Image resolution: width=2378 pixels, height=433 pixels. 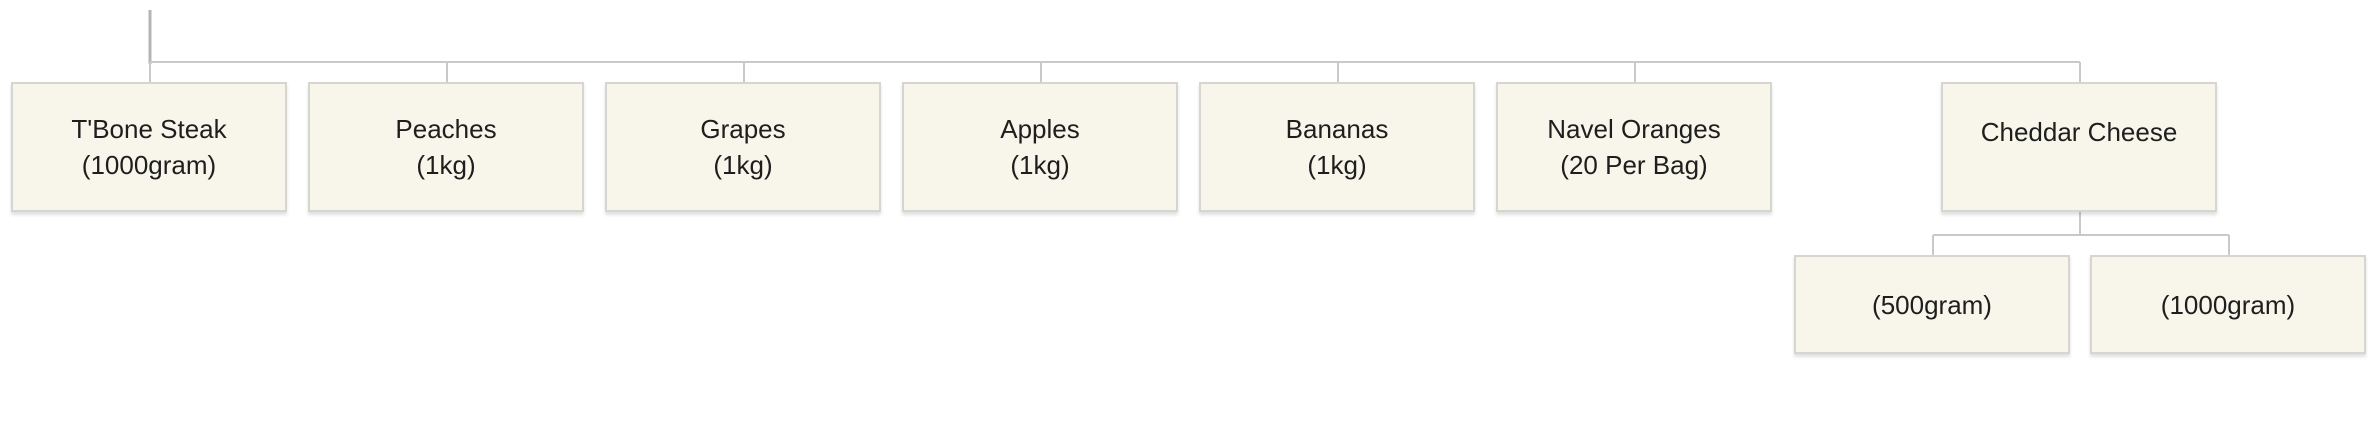 What do you see at coordinates (1337, 129) in the screenshot?
I see `node-name: Bananas` at bounding box center [1337, 129].